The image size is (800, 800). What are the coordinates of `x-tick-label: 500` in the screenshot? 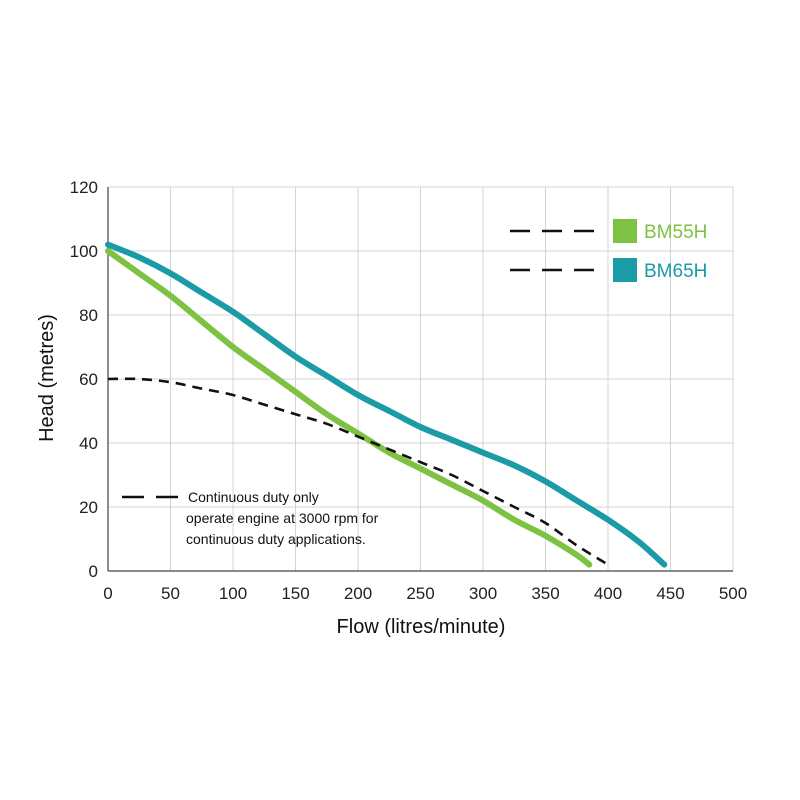 It's located at (733, 593).